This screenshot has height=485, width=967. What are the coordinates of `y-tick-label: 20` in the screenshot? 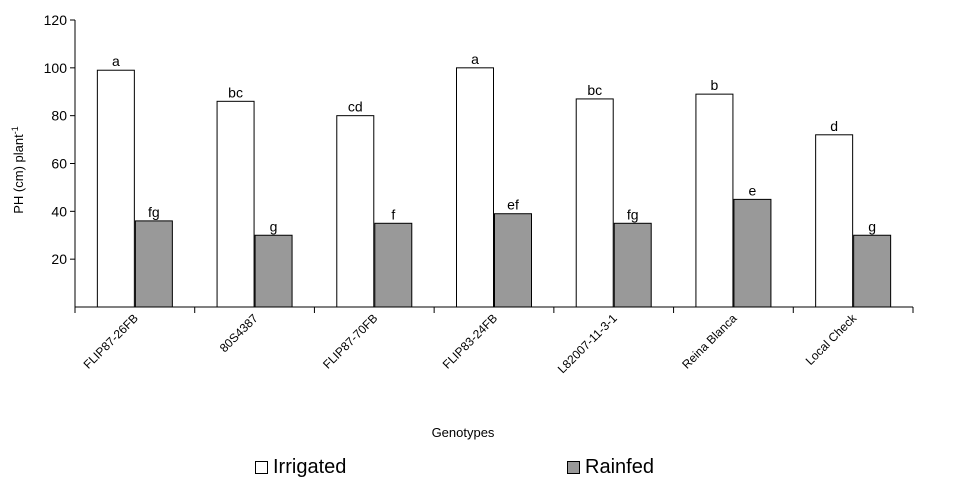 It's located at (59, 259).